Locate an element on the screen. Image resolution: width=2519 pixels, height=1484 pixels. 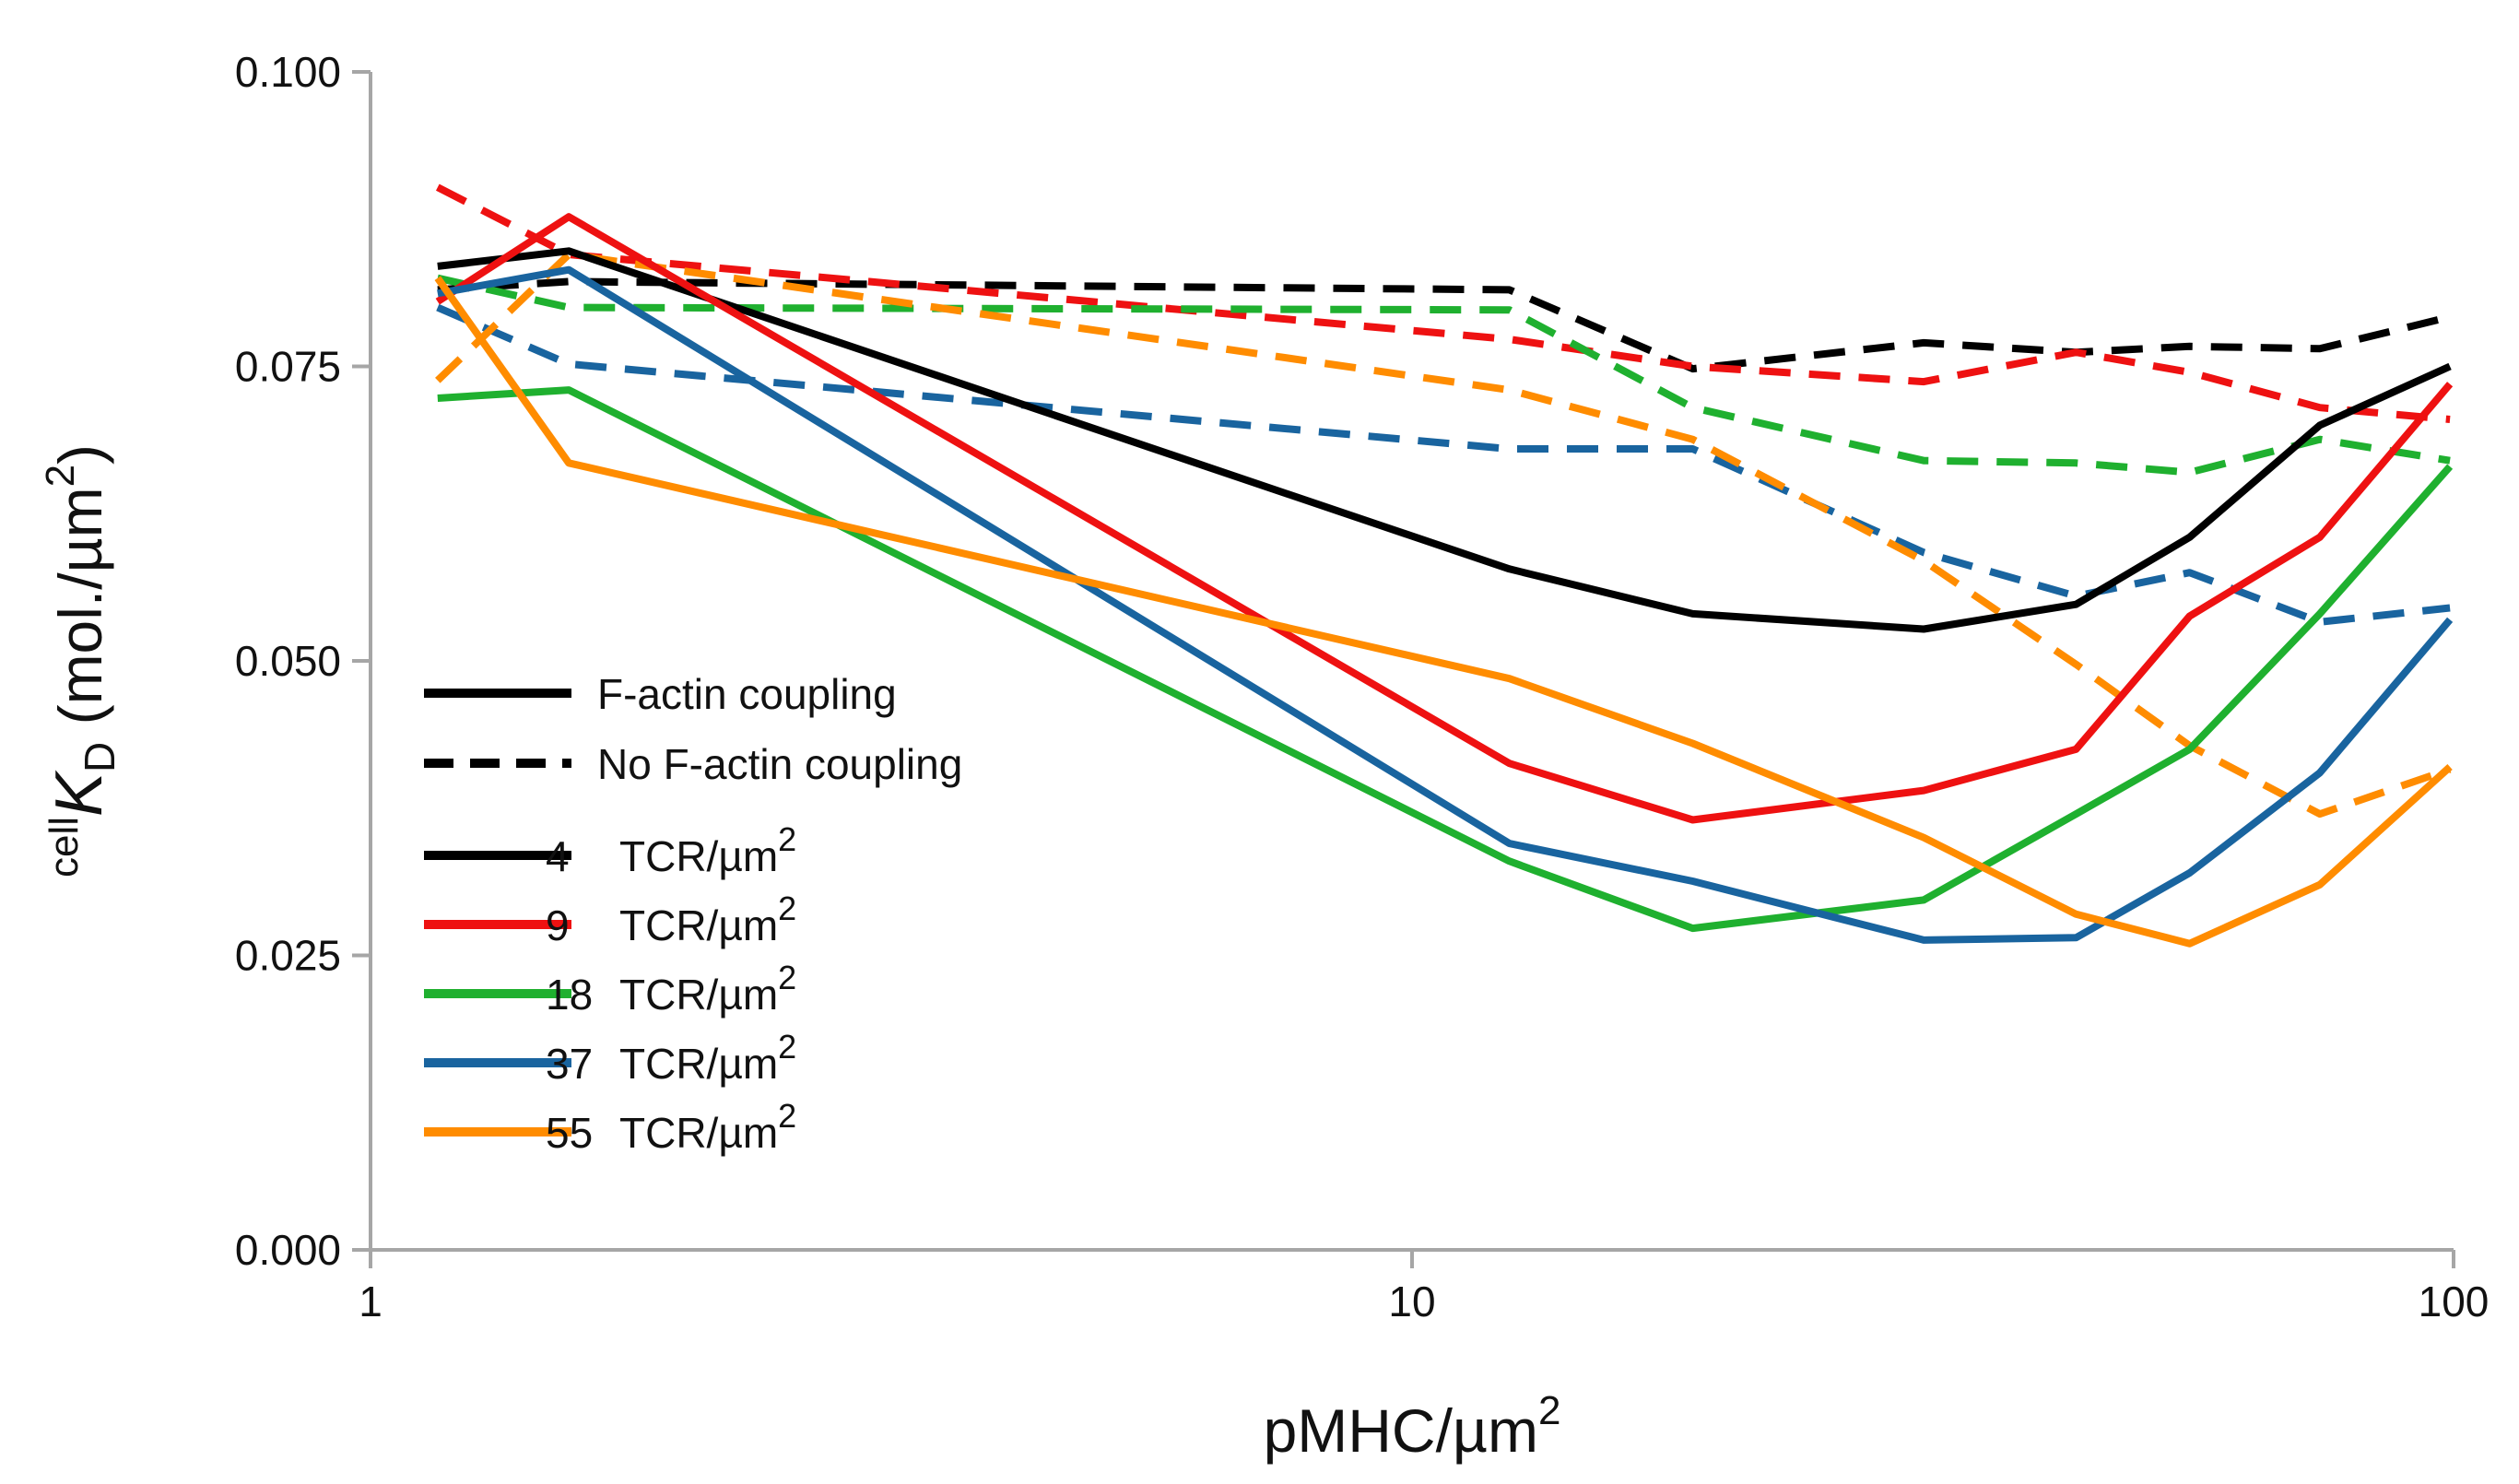
x-axis-title-text: pMHC/µm is located at coordinates (1401, 1431).